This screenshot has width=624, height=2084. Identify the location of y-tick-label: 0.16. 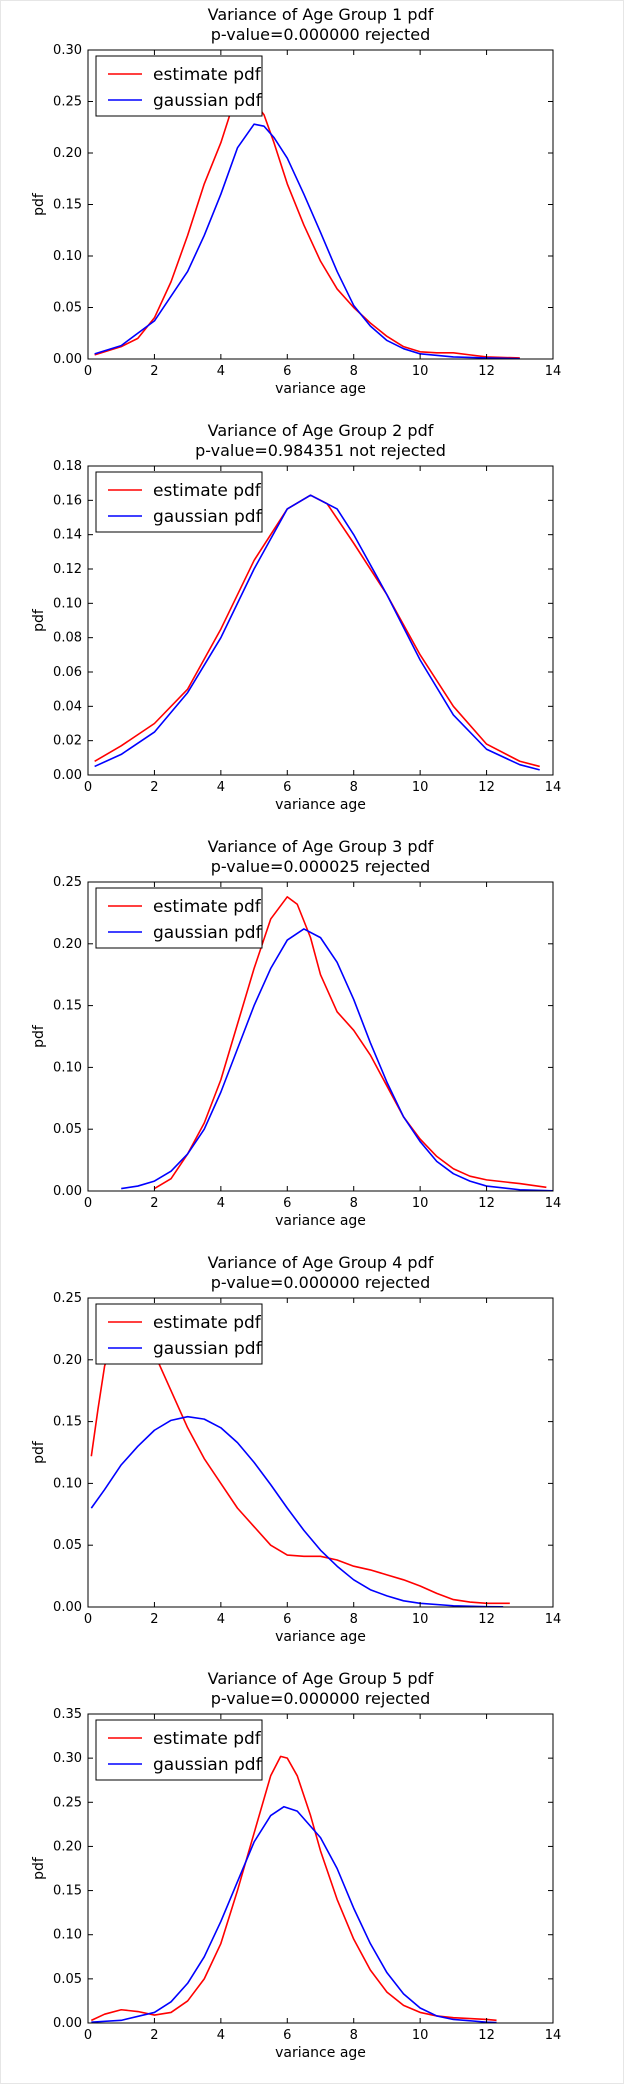
(67, 500).